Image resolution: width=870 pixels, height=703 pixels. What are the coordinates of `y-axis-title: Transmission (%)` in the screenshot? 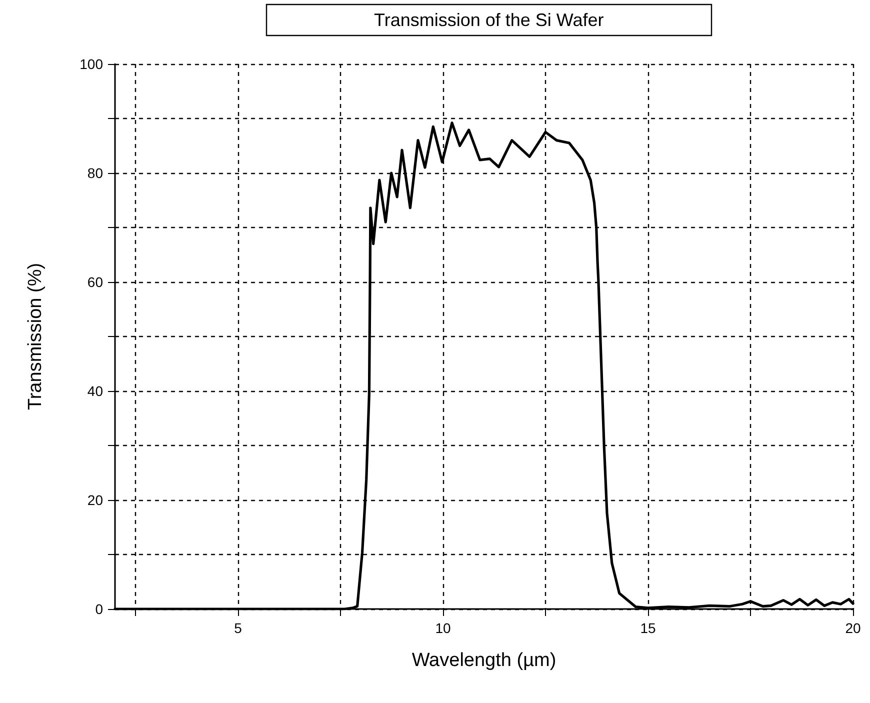 It's located at (35, 336).